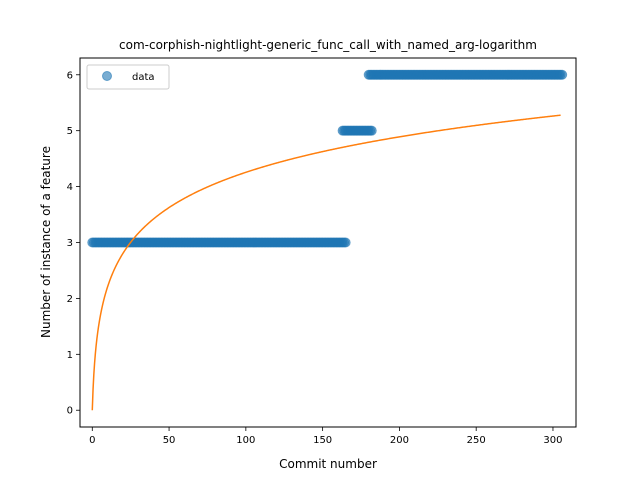  Describe the element at coordinates (92, 440) in the screenshot. I see `x-tick-label: 0` at that location.